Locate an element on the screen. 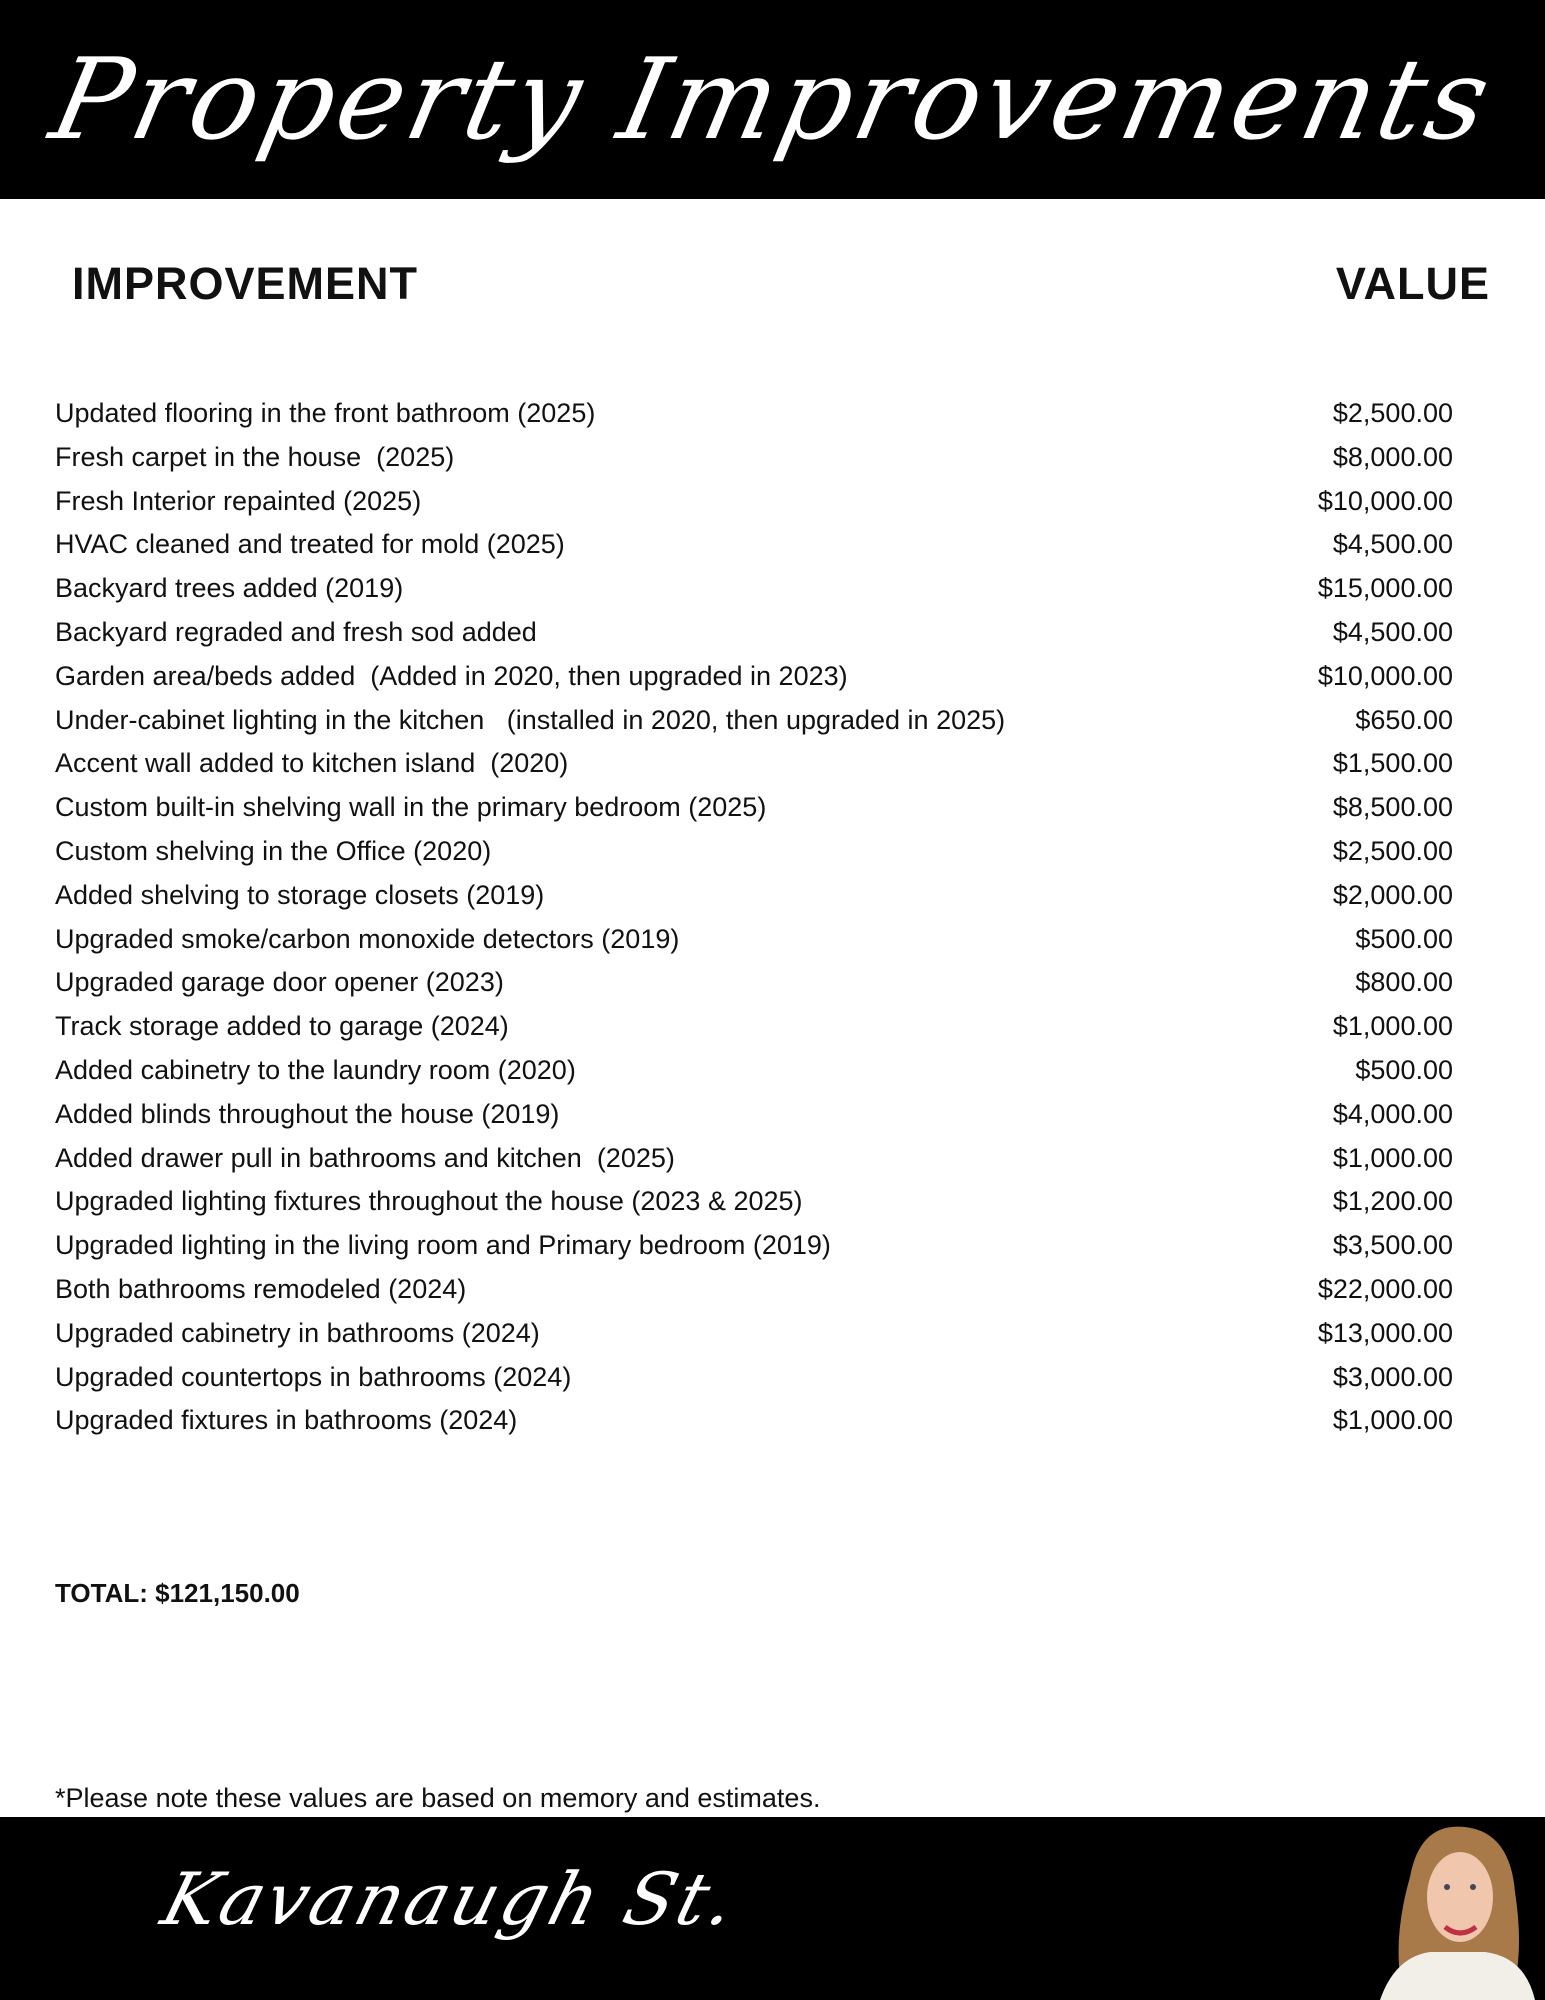  improvement-value: $2,000.00 is located at coordinates (1392, 894).